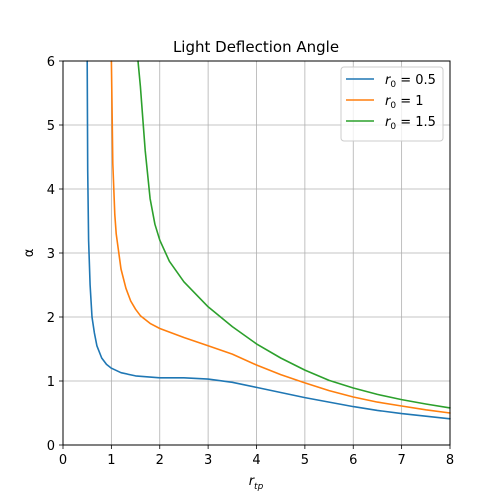 This screenshot has height=500, width=500. Describe the element at coordinates (401, 460) in the screenshot. I see `x-tick-label: 7` at that location.